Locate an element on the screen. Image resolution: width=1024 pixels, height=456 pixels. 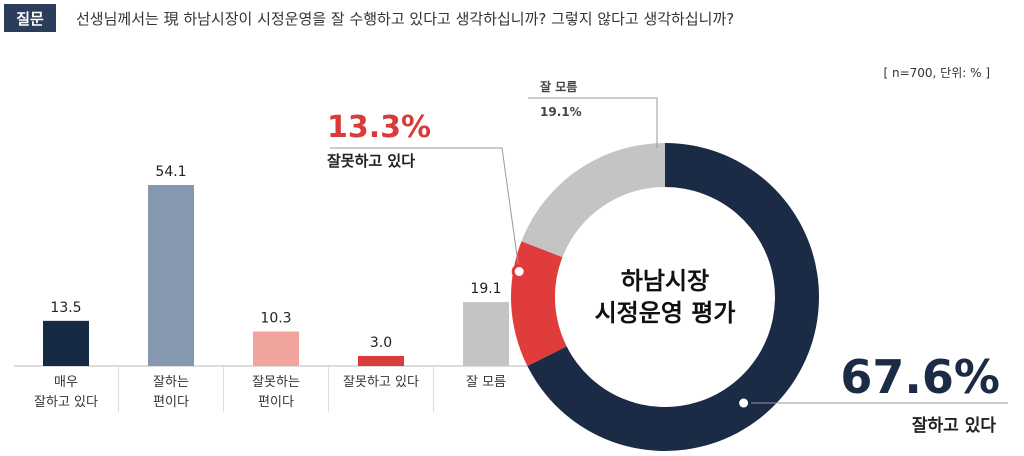
donut-center-title: 하남시장 is located at coordinates (665, 281).